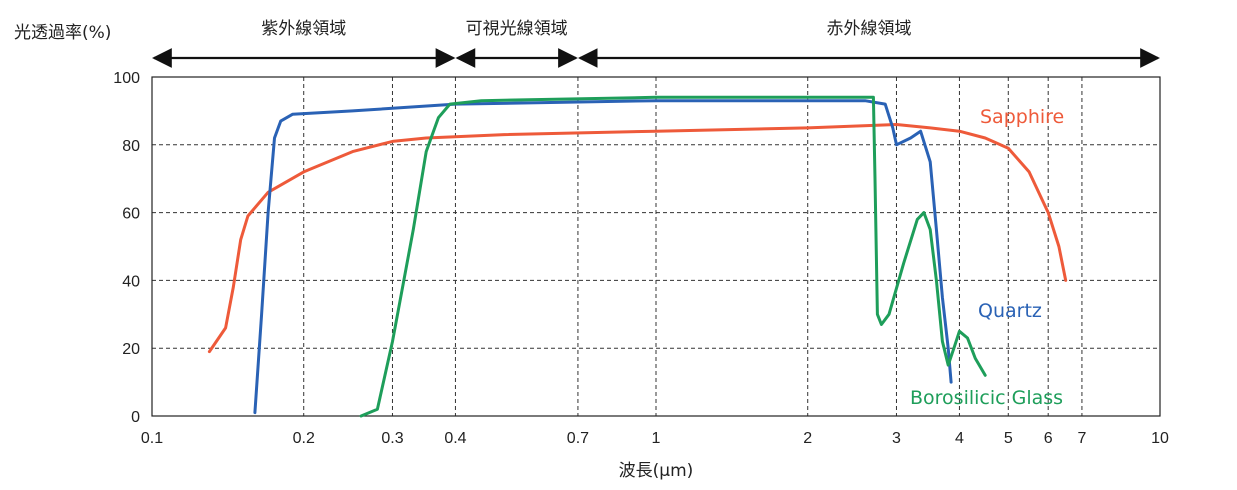 The height and width of the screenshot is (490, 1237). Describe the element at coordinates (896, 438) in the screenshot. I see `x-tick-label: 3` at that location.